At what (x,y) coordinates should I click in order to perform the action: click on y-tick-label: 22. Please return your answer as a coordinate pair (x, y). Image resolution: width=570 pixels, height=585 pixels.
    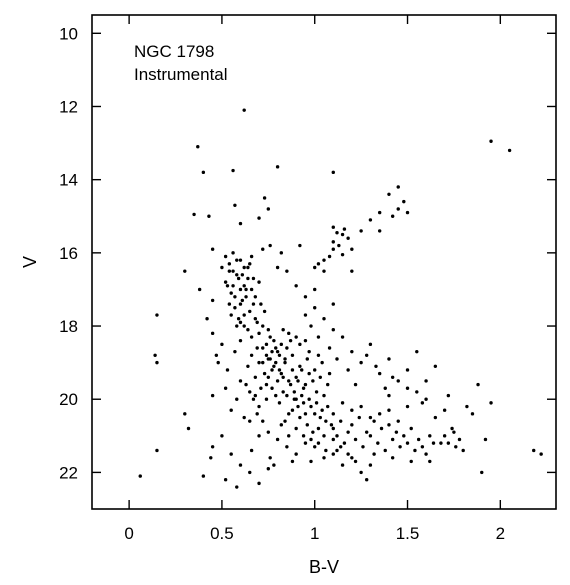
    Looking at the image, I should click on (68, 472).